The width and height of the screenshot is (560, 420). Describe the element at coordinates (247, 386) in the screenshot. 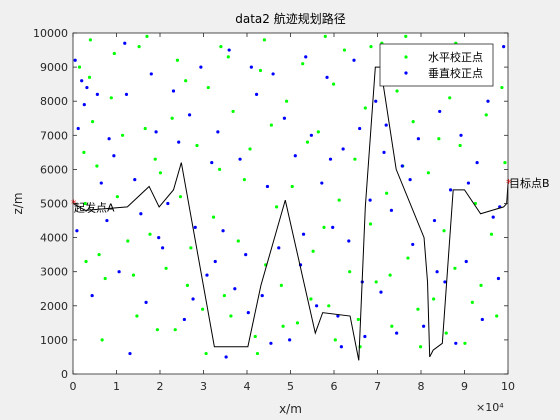

I see `x-tick-label: 4` at that location.